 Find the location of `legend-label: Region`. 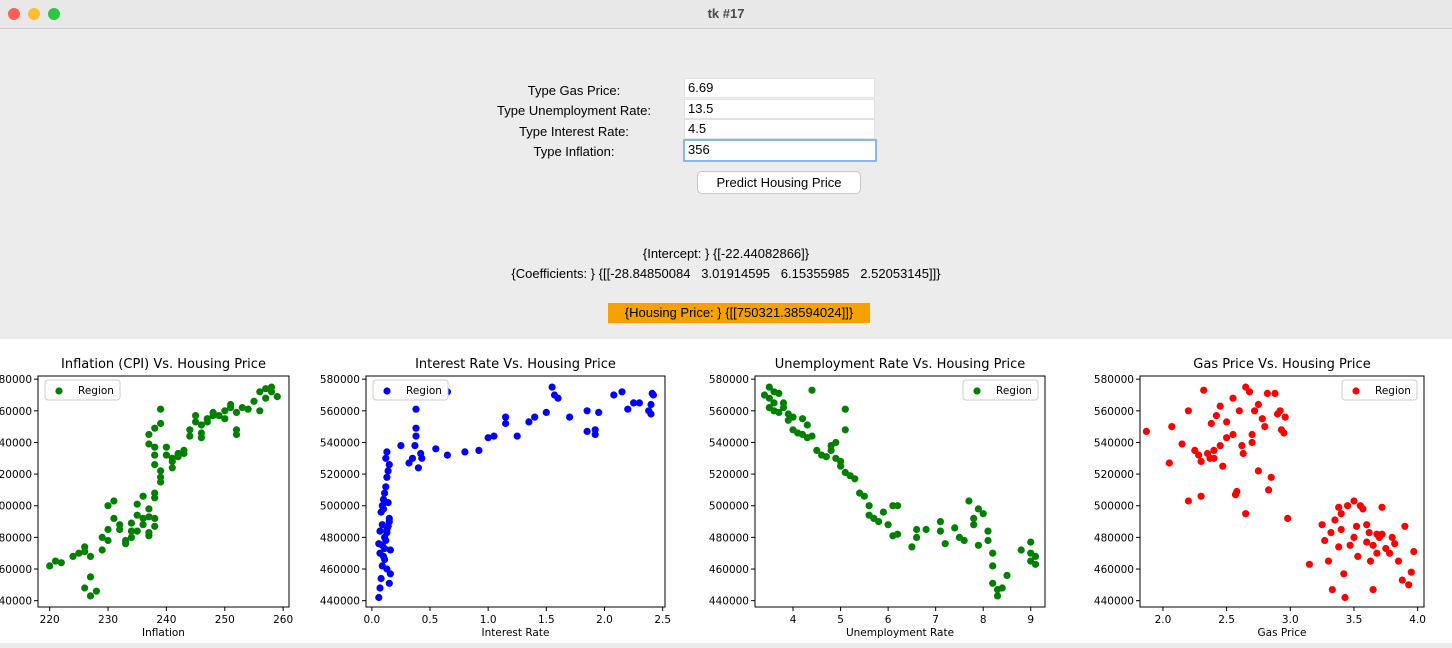

legend-label: Region is located at coordinates (1014, 391).